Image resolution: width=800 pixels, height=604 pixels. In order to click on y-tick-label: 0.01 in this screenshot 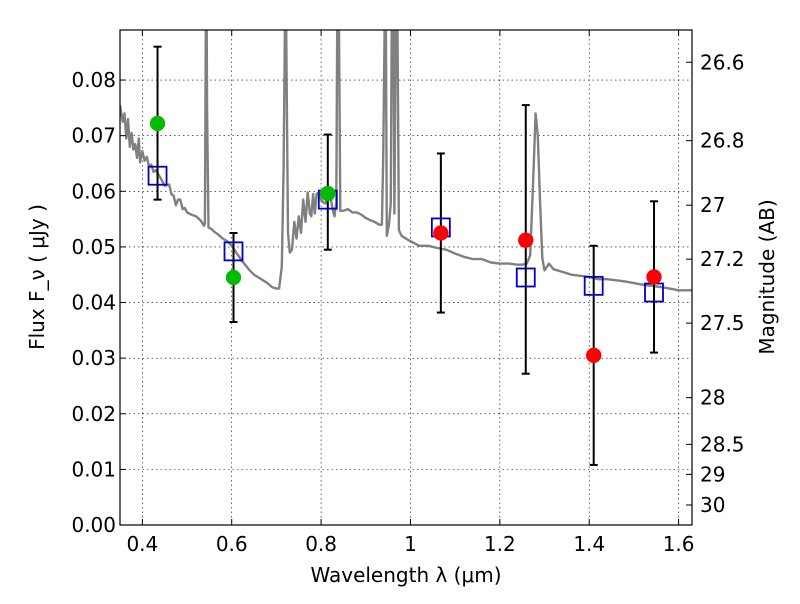, I will do `click(93, 469)`.